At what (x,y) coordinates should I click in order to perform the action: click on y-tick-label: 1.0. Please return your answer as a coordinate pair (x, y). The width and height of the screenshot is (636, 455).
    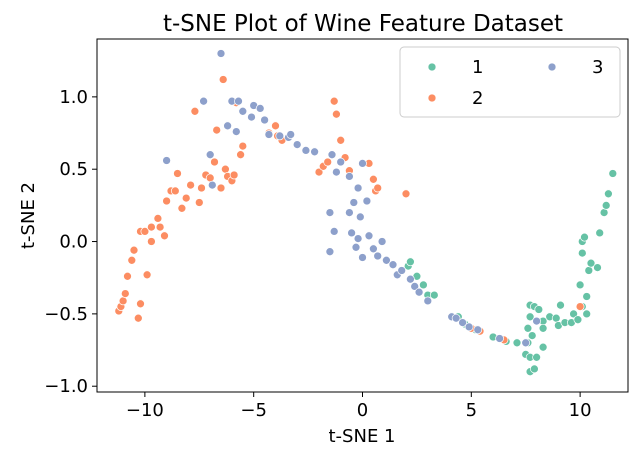
    Looking at the image, I should click on (73, 97).